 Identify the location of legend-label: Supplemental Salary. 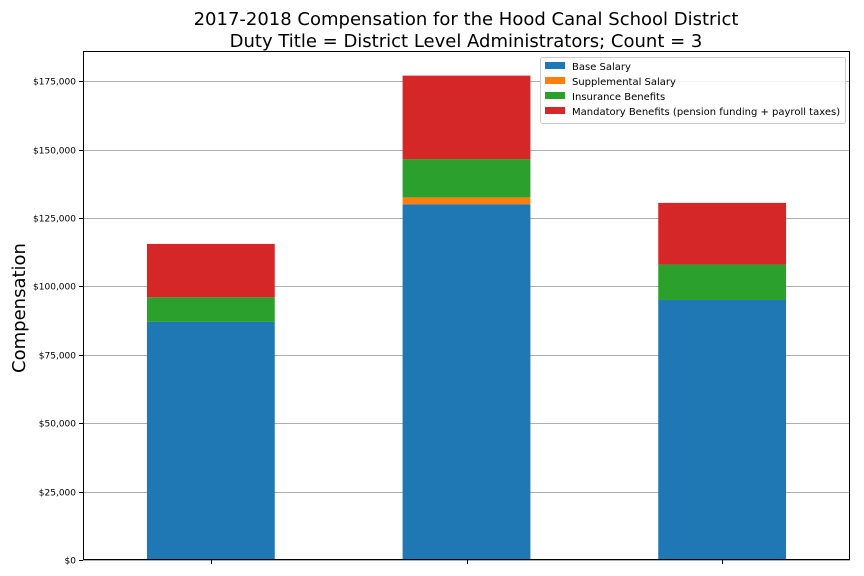
(624, 82).